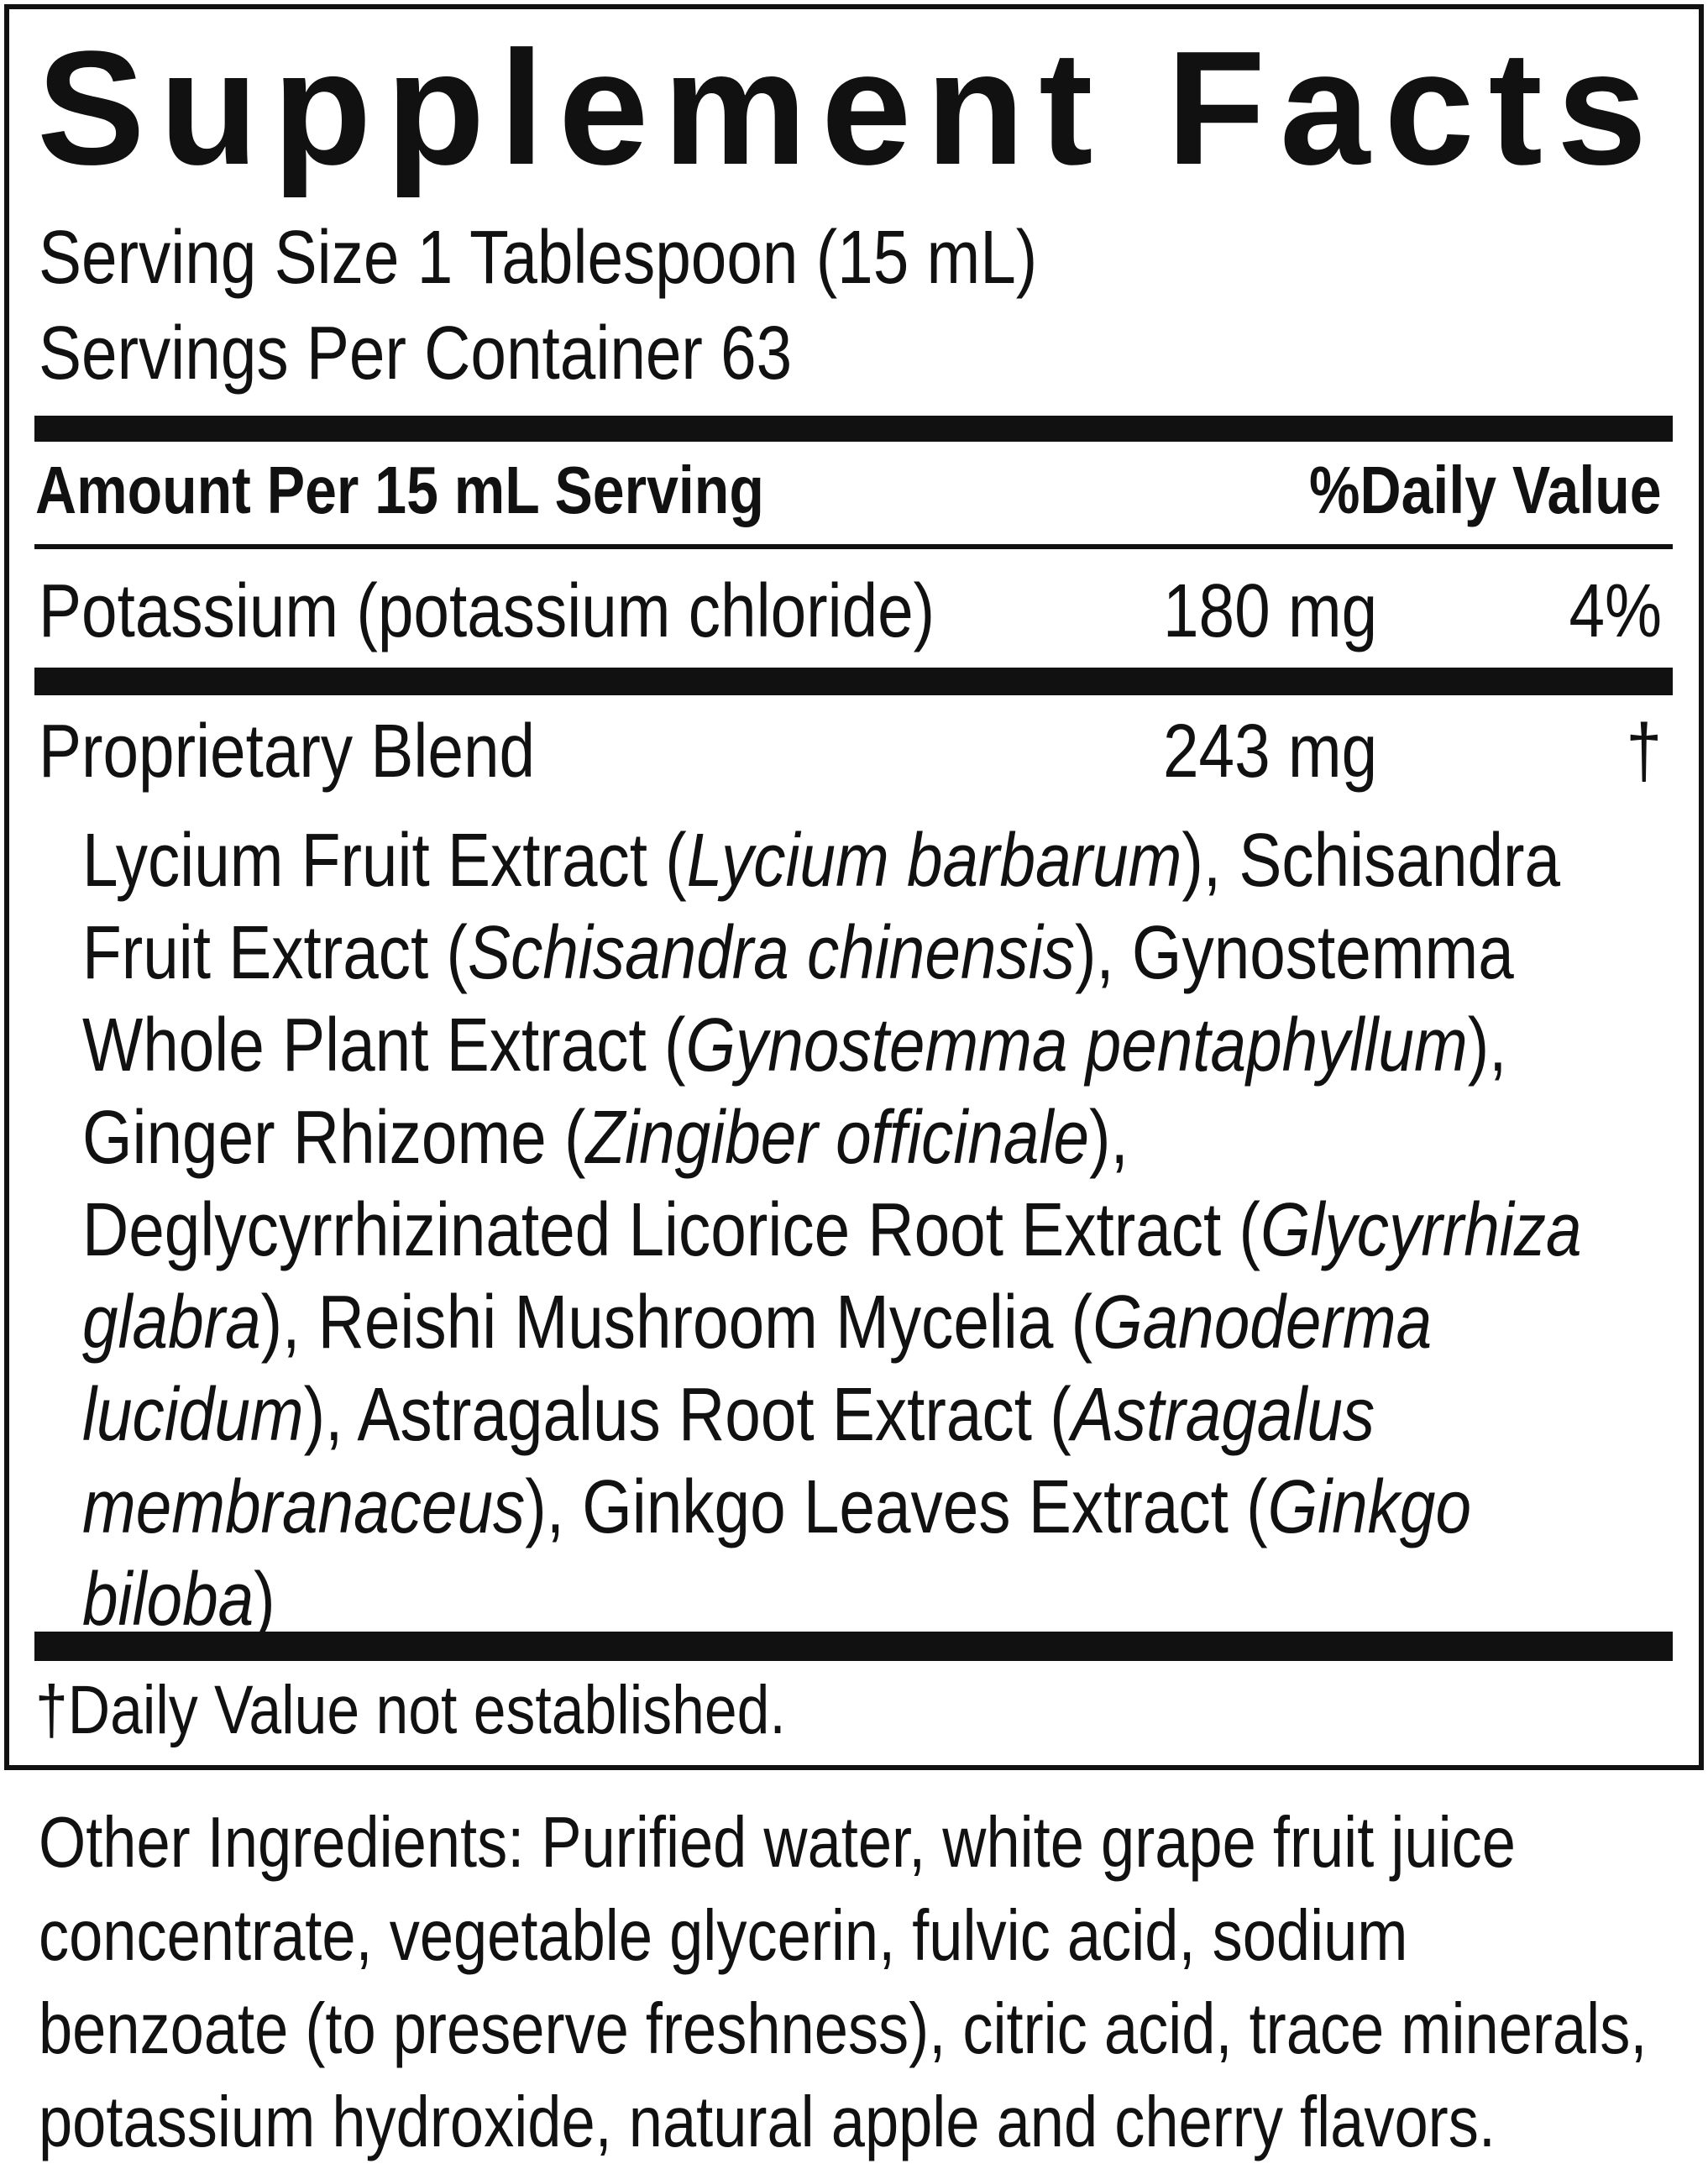 This screenshot has width=1708, height=2169. I want to click on latin-name: Lycium barbarum, so click(934, 861).